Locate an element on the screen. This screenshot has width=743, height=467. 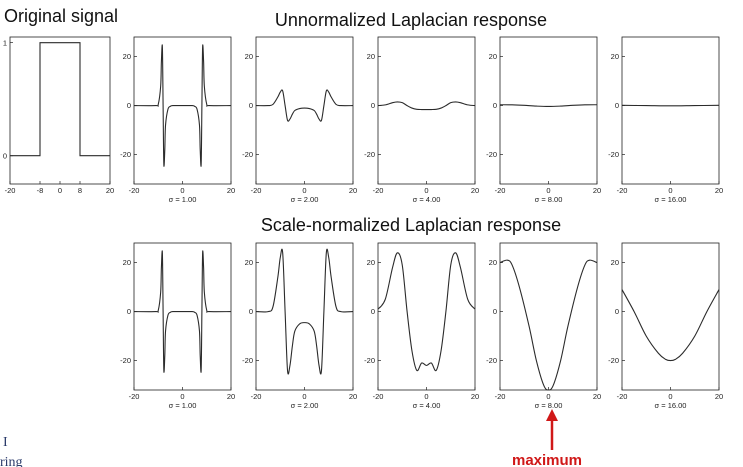
corner-fragment-text: ring is located at coordinates (11, 461).